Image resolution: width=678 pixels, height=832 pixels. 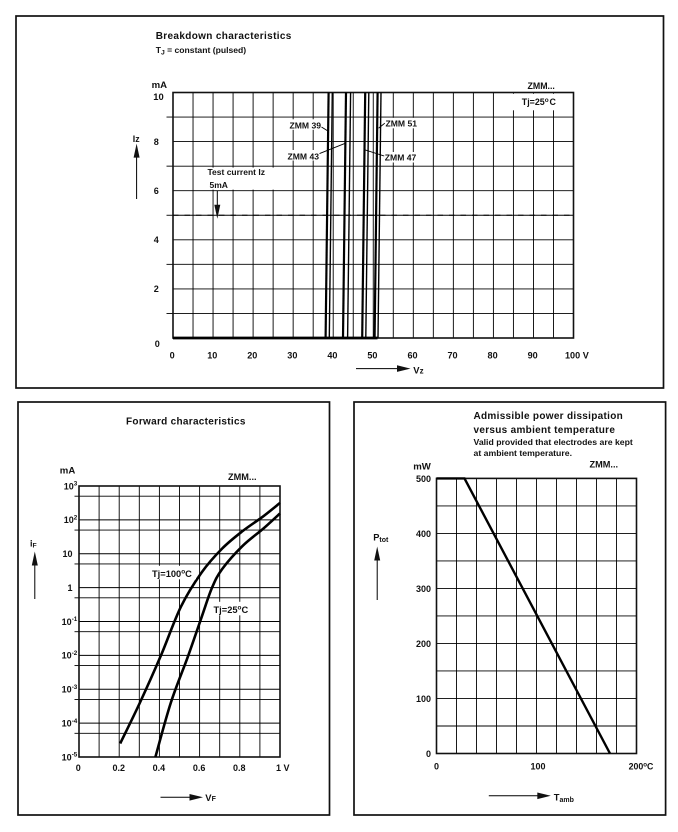 What do you see at coordinates (69, 588) in the screenshot?
I see `svg-text: 1` at bounding box center [69, 588].